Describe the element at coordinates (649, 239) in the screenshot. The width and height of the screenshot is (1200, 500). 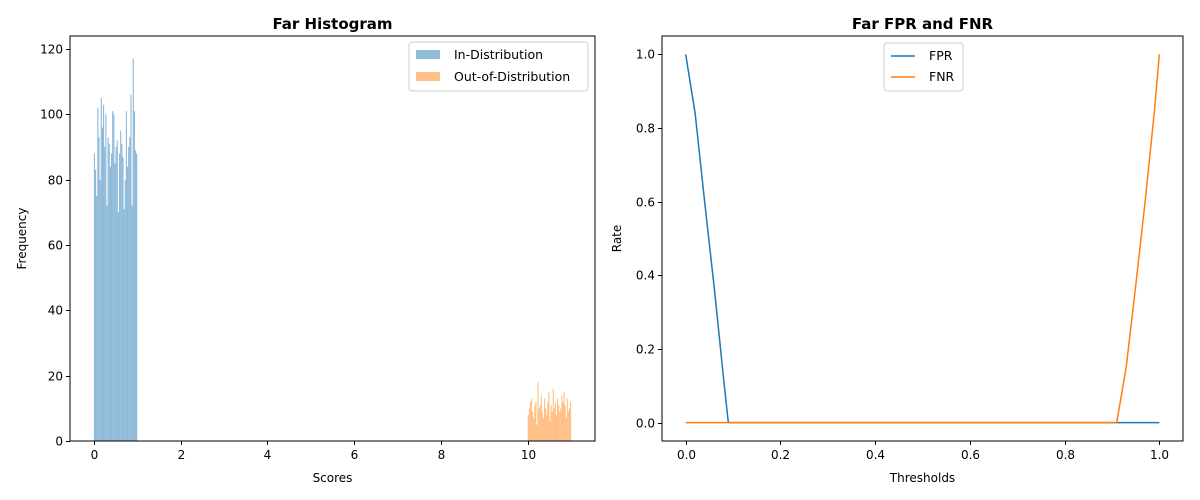
I see `rate-y-ticks: 0.0 0.2 0.4 0.6 0.8 1.0` at that location.